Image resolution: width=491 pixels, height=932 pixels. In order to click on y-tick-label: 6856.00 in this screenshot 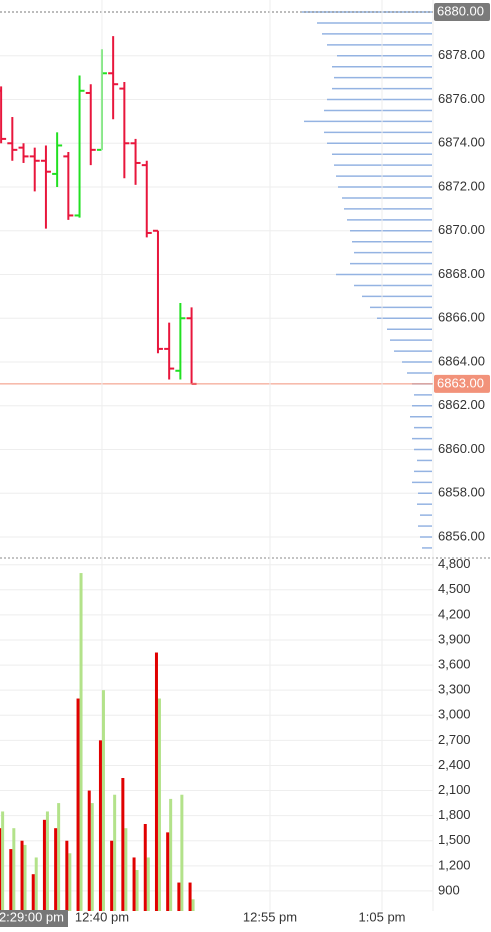, I will do `click(461, 535)`.